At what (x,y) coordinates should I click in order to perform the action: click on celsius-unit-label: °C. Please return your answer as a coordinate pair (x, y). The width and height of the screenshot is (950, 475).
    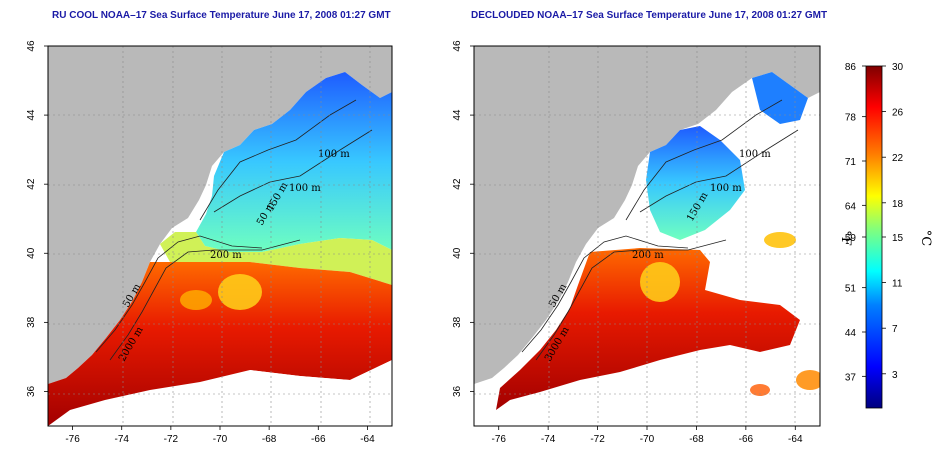
    Looking at the image, I should click on (925, 238).